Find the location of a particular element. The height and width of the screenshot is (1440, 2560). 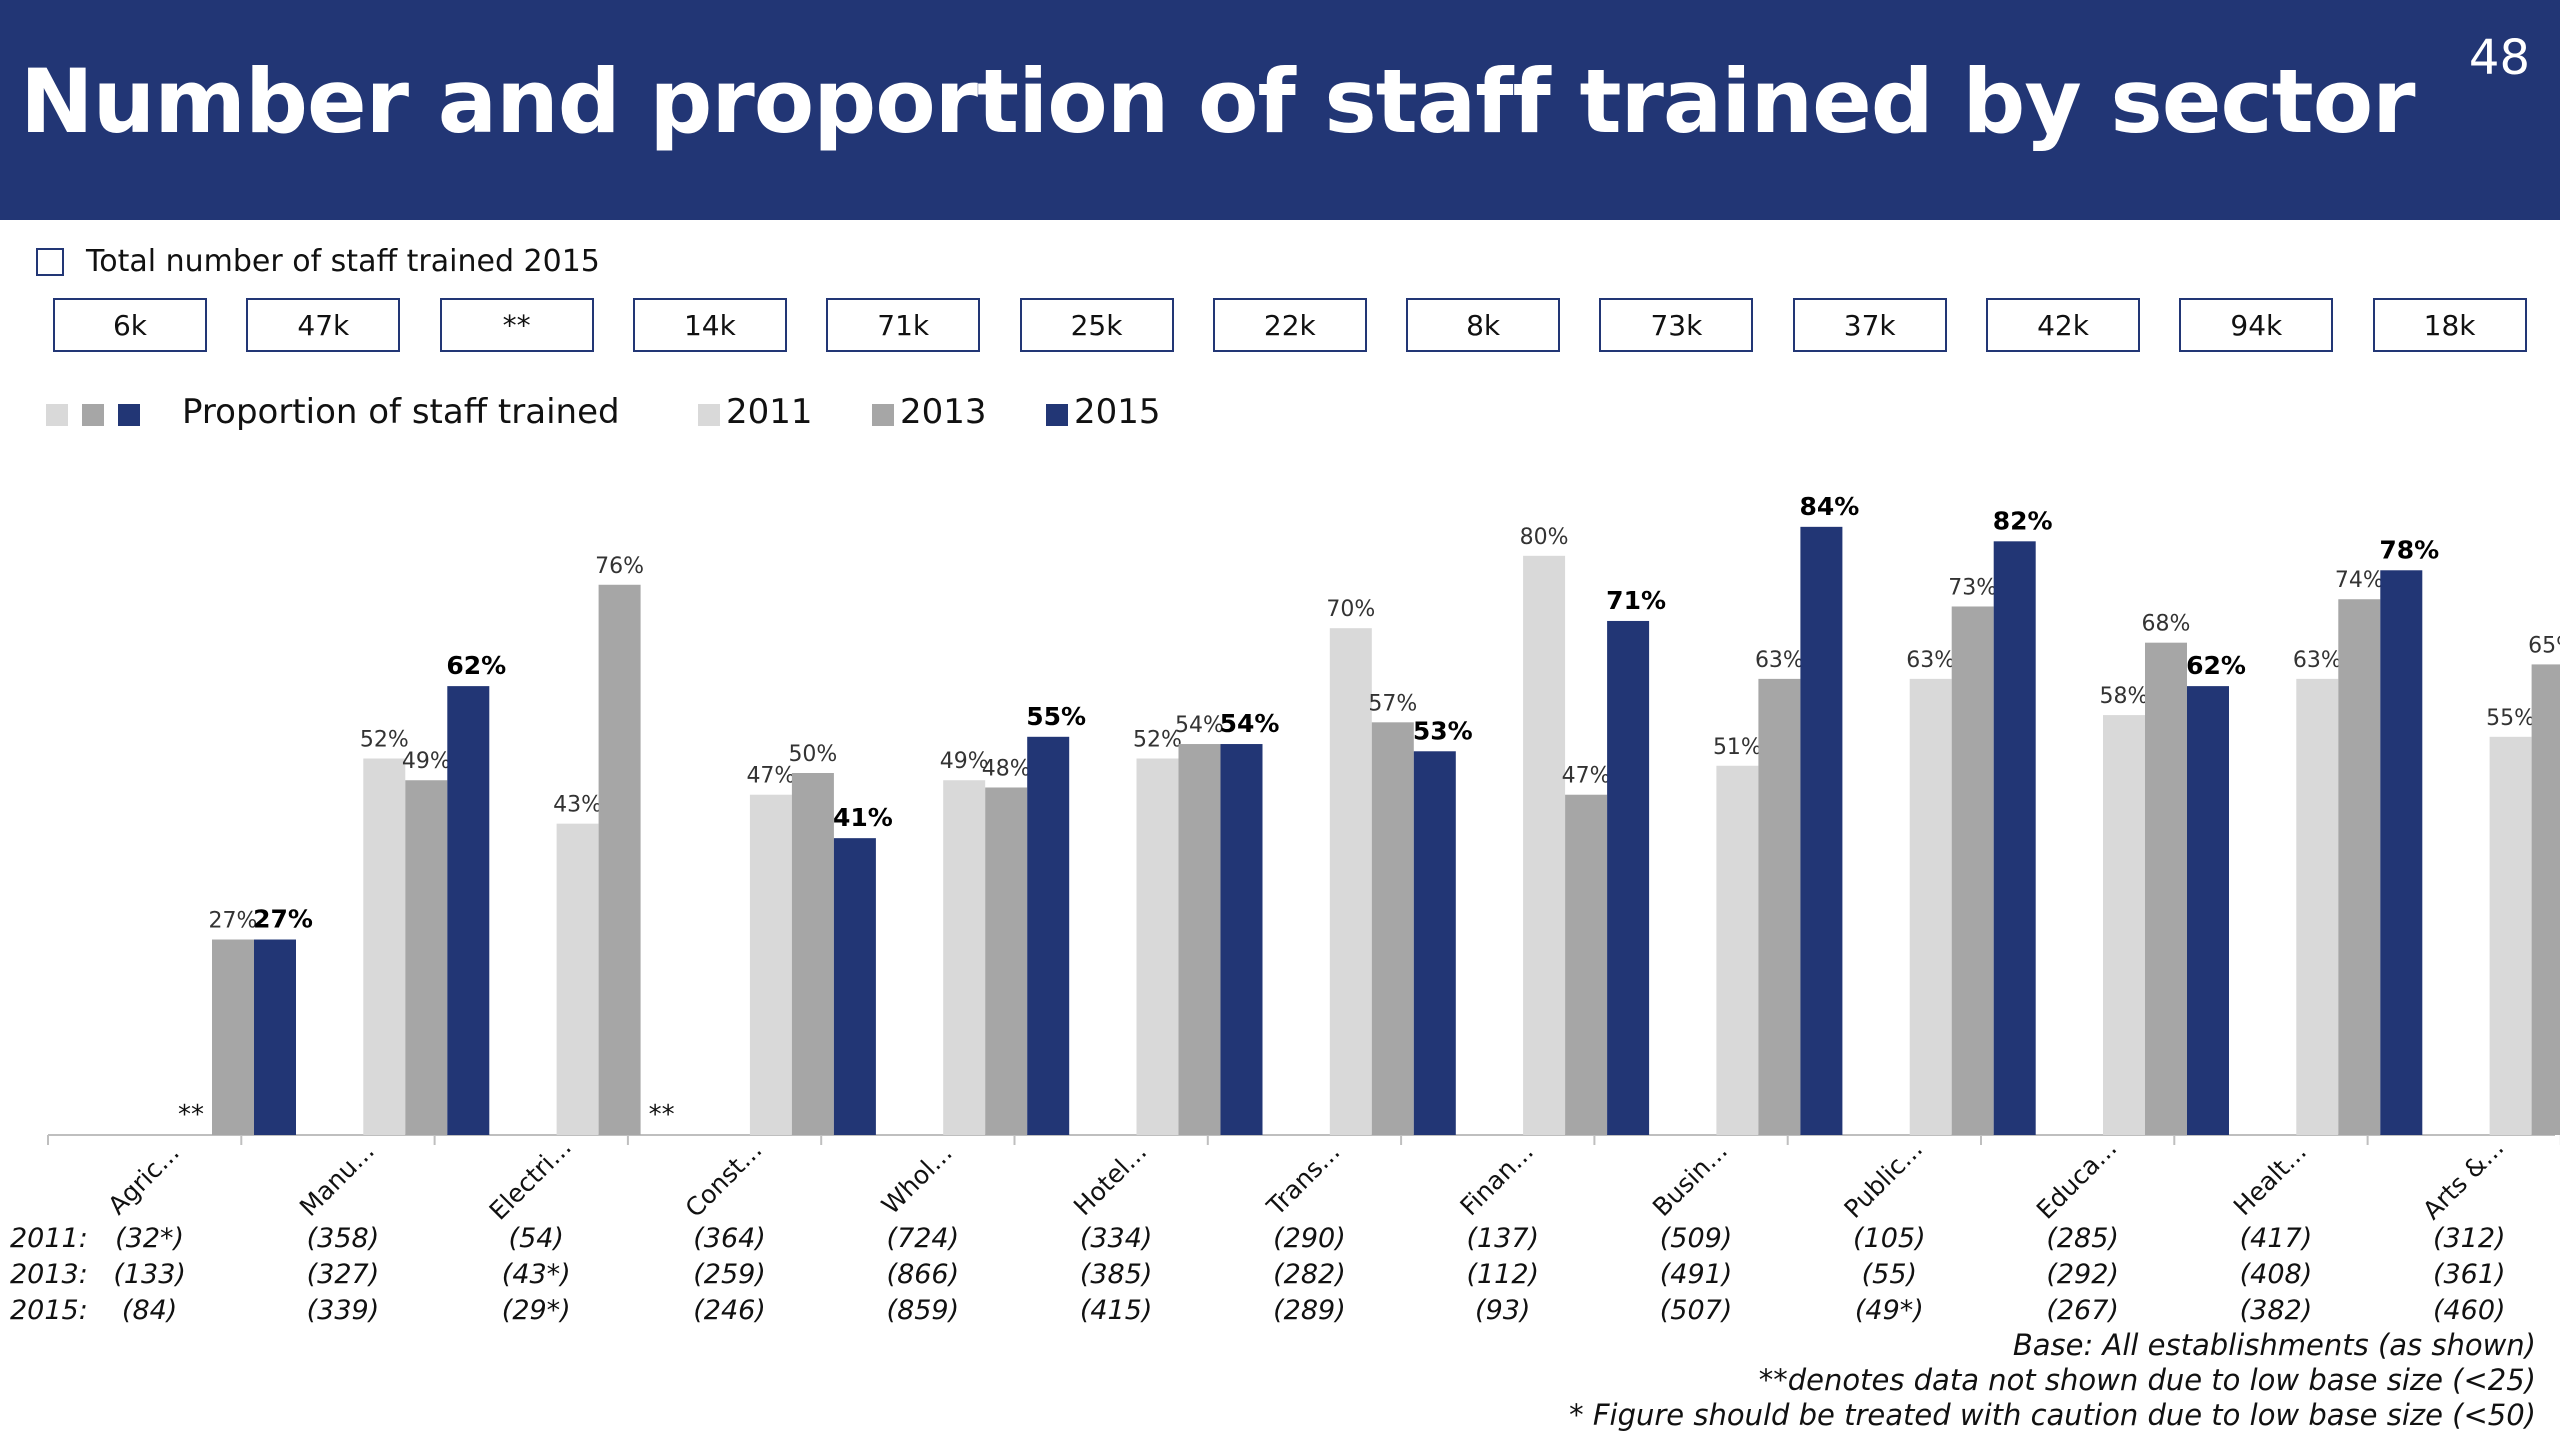

data-label-2015: 41% is located at coordinates (863, 817).